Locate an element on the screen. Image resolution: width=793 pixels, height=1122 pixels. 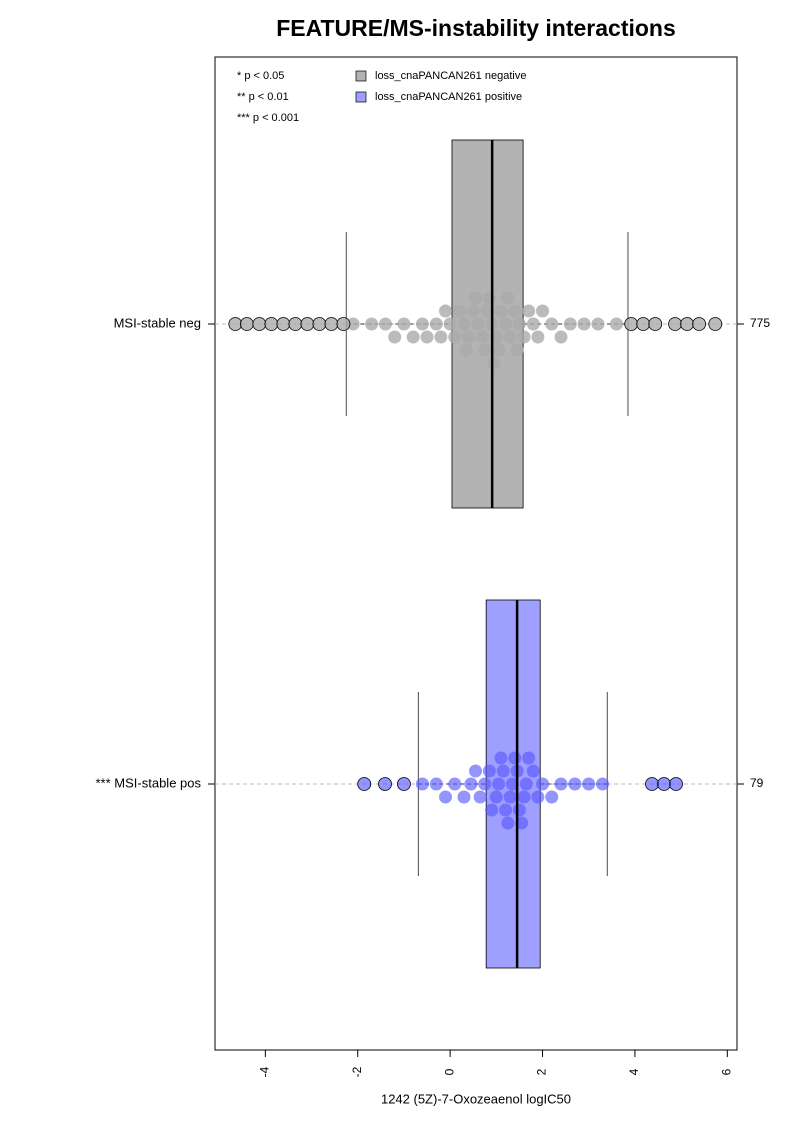
x-tick-label: 0 is located at coordinates (449, 1071).